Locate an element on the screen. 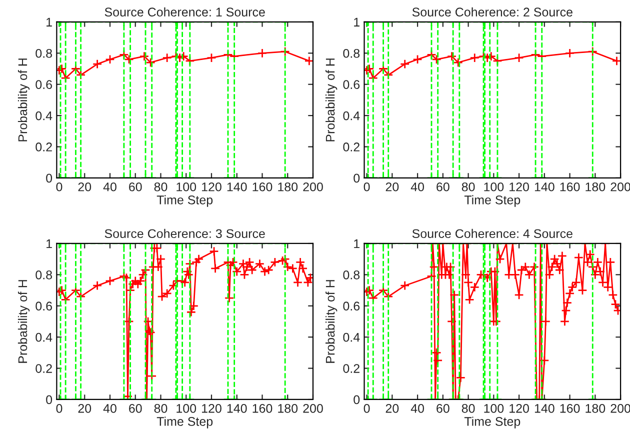  chart-title: Source Coherence: 3 Source is located at coordinates (184, 233).